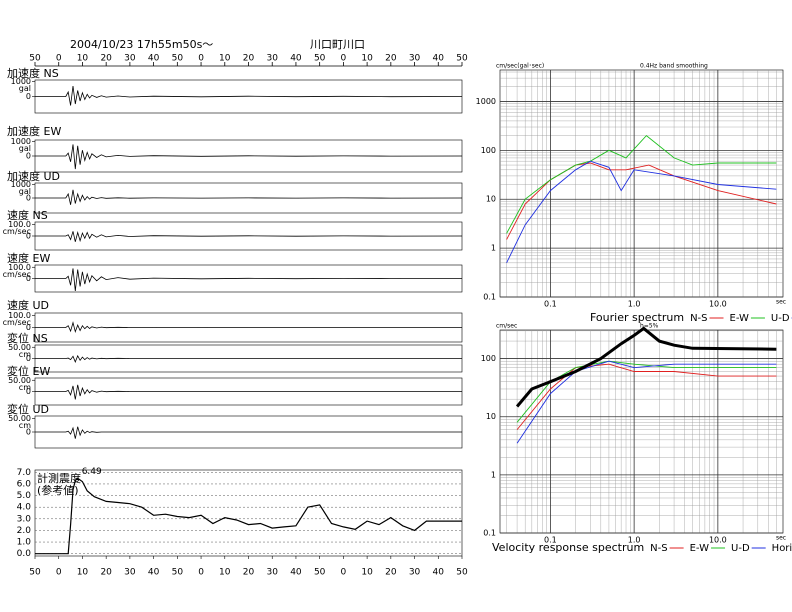 This screenshot has height=612, width=792. What do you see at coordinates (25, 354) in the screenshot?
I see `unit-label: cm` at bounding box center [25, 354].